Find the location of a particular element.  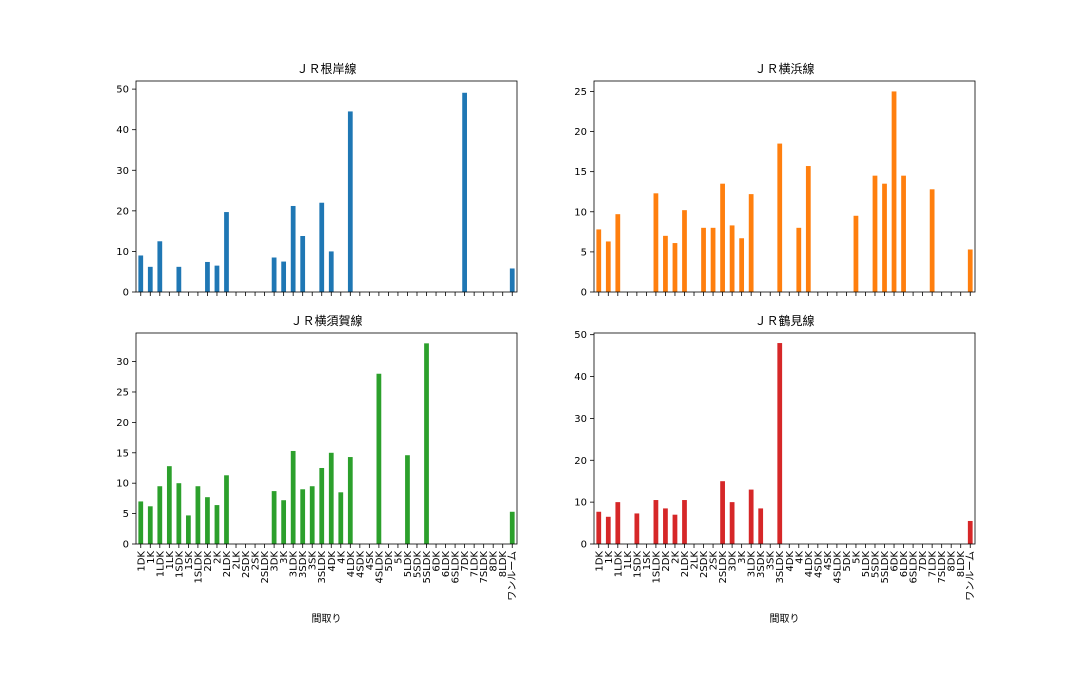

x-tick-label: 3SDK is located at coordinates (761, 564).